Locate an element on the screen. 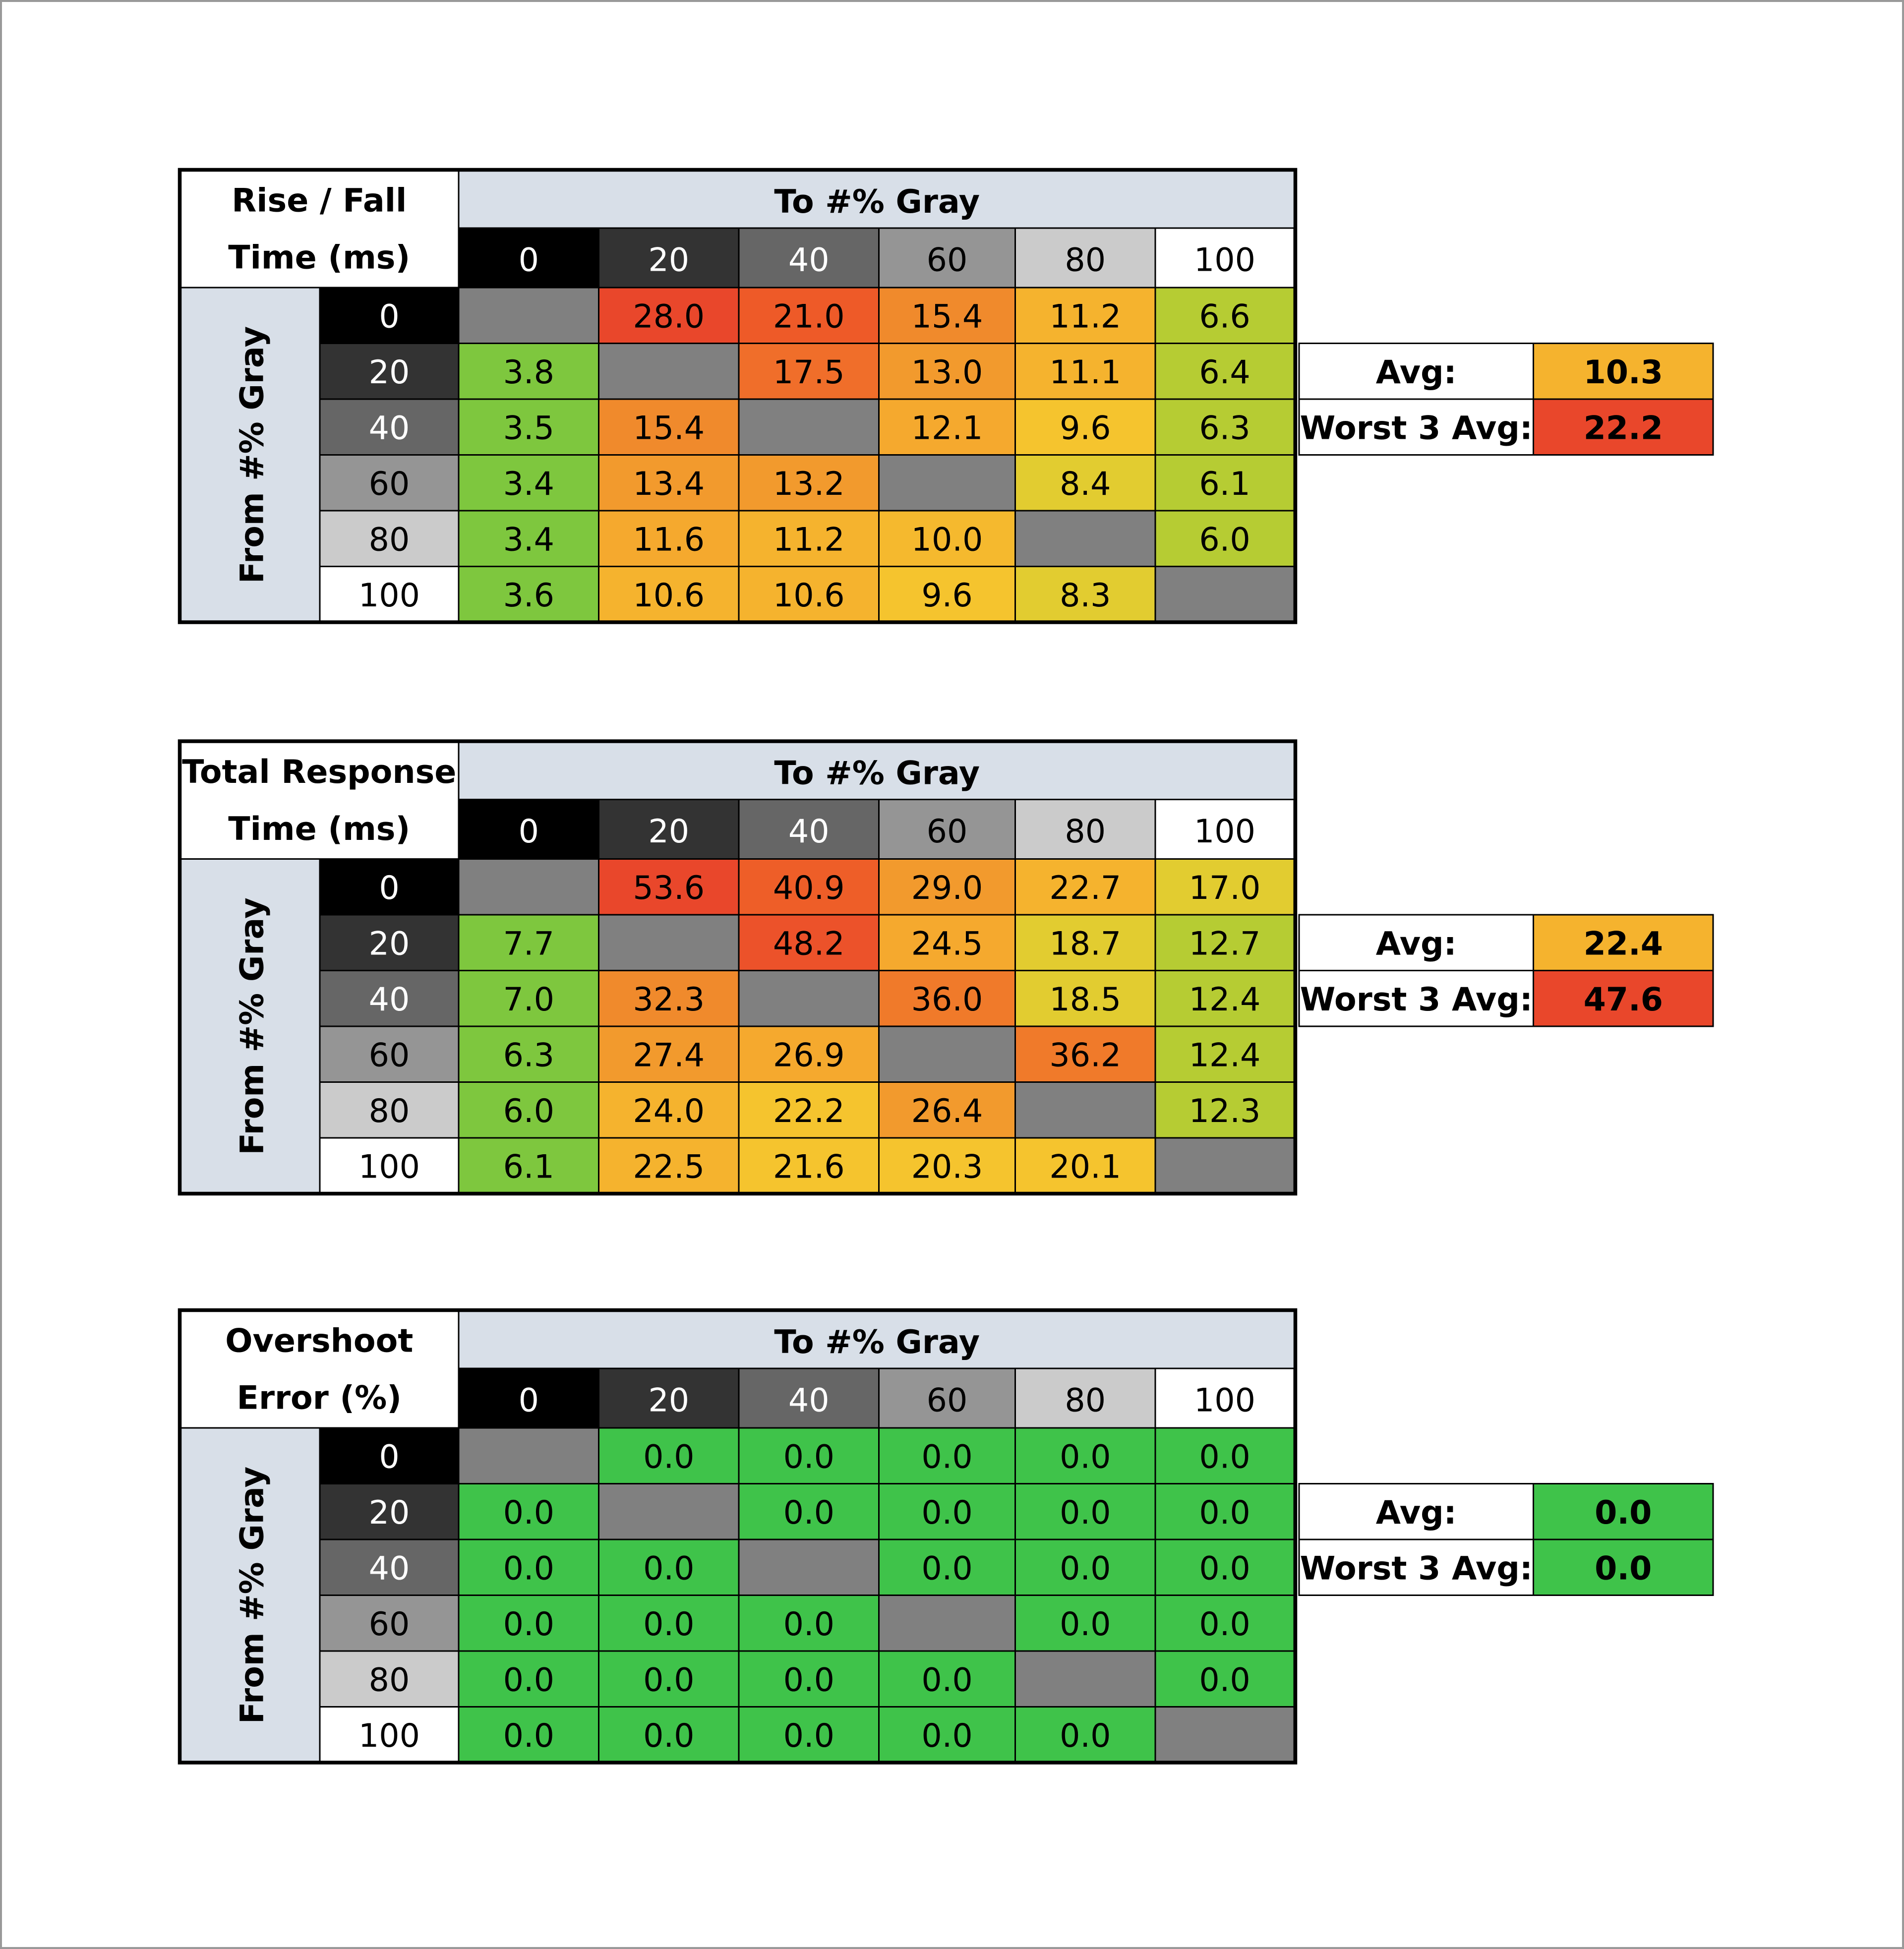  summary-label: Avg: is located at coordinates (1416, 1513).